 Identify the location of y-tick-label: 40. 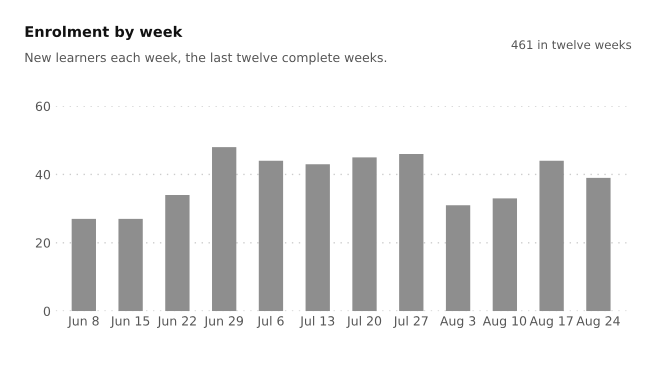
(43, 175).